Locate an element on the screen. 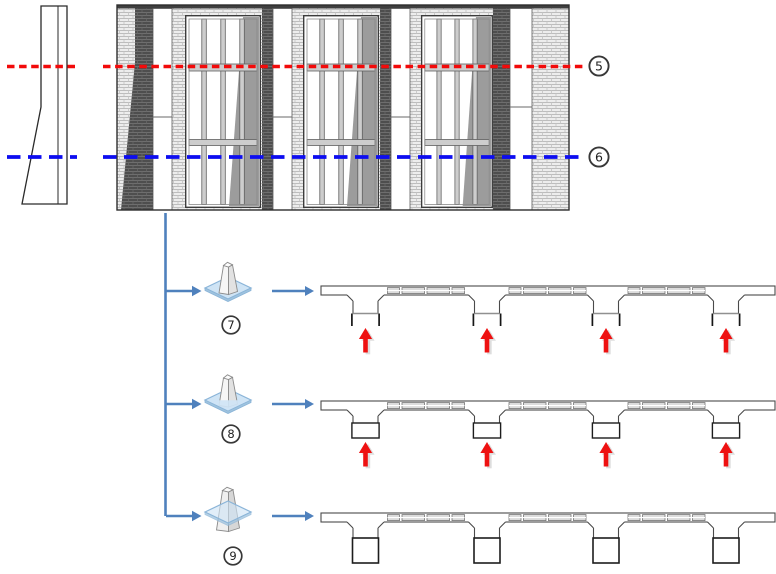 This screenshot has height=574, width=776. cut-plane-icon-mid is located at coordinates (228, 509).